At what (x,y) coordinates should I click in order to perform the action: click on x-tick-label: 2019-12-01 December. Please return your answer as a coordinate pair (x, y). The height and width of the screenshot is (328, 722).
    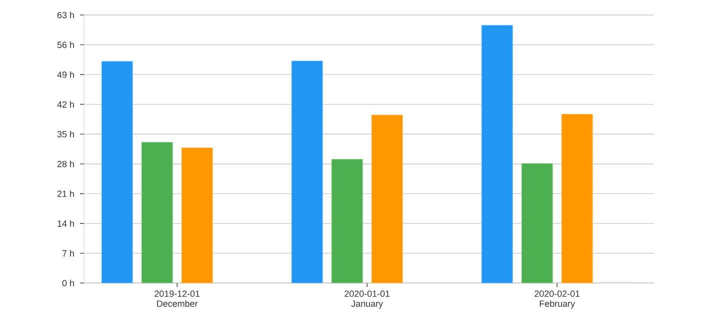
    Looking at the image, I should click on (177, 298).